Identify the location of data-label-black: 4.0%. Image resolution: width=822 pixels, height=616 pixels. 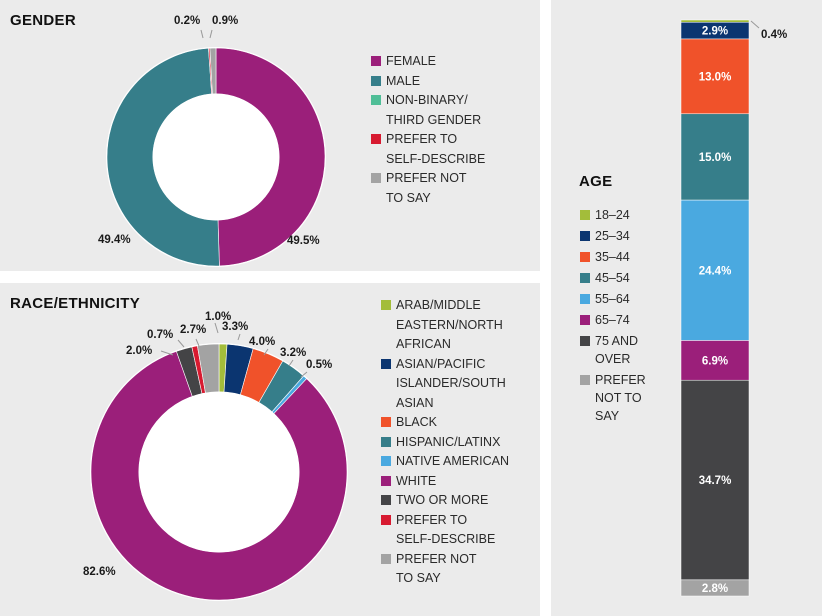
(262, 342).